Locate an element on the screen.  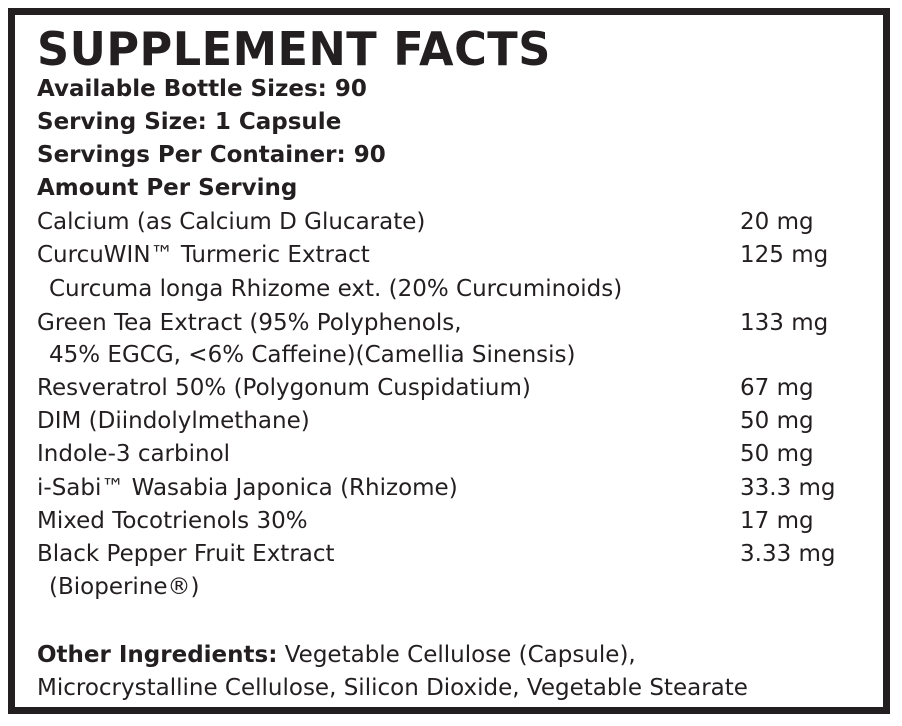
ingredient-name: Green Tea Extract (95% Polyphenols, is located at coordinates (249, 323).